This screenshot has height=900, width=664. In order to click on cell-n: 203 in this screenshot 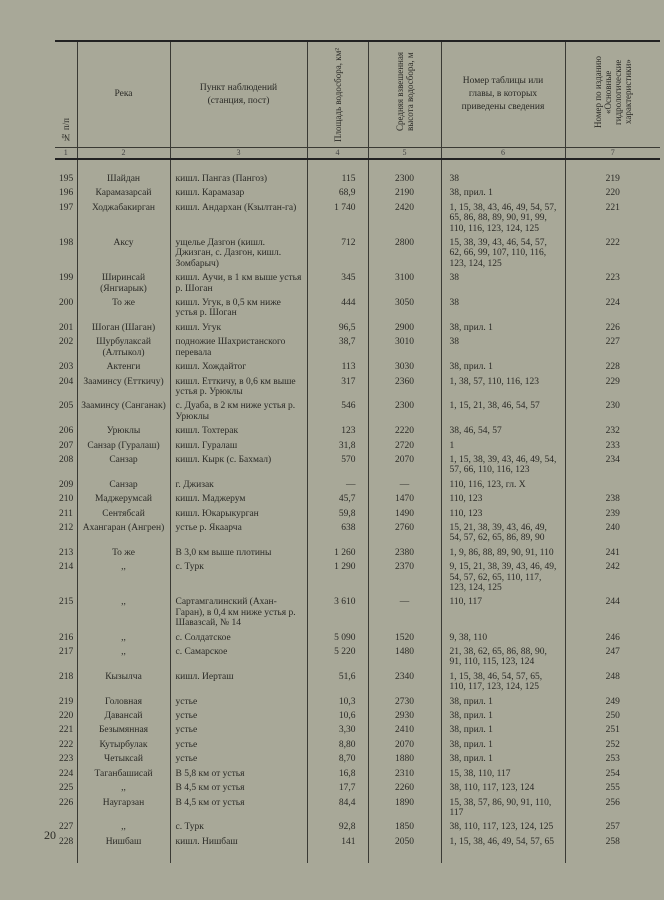, I will do `click(66, 367)`.